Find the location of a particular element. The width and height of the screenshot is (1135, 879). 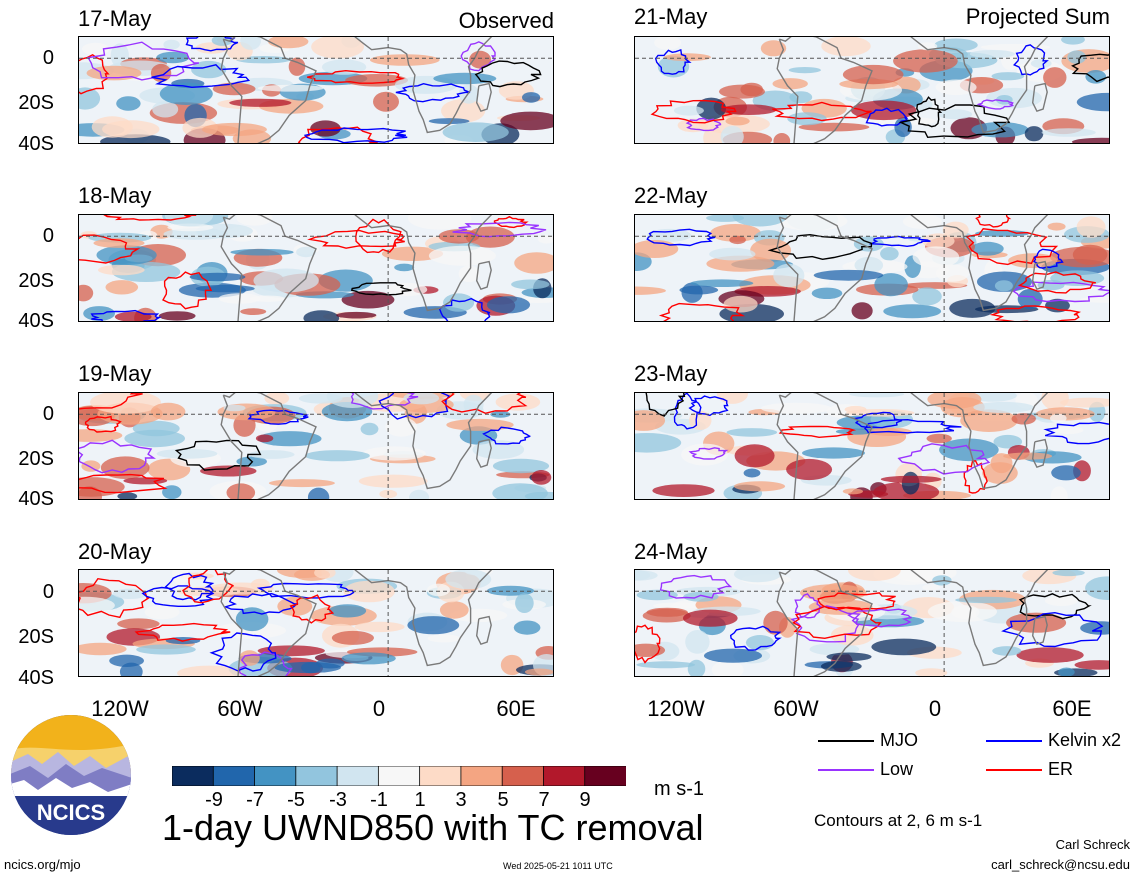

figure-title: 1-day UWND850 with TC removal is located at coordinates (433, 827).